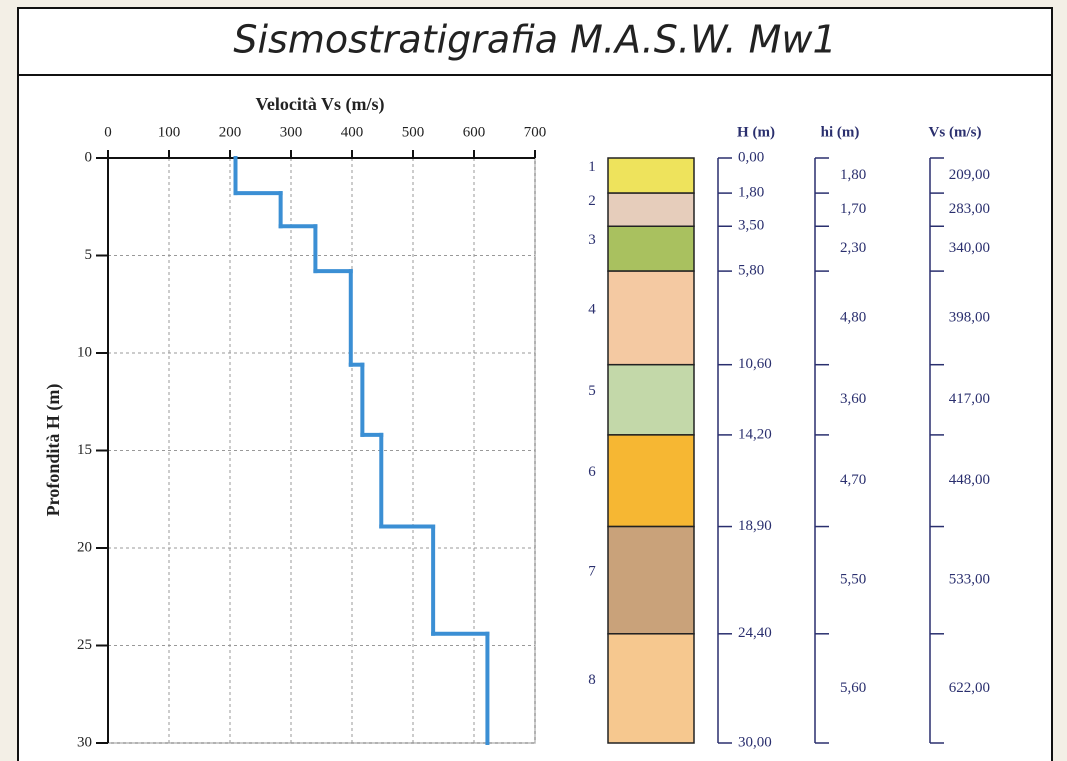 The width and height of the screenshot is (1067, 761). Describe the element at coordinates (755, 633) in the screenshot. I see `depth-label: 24,40` at that location.